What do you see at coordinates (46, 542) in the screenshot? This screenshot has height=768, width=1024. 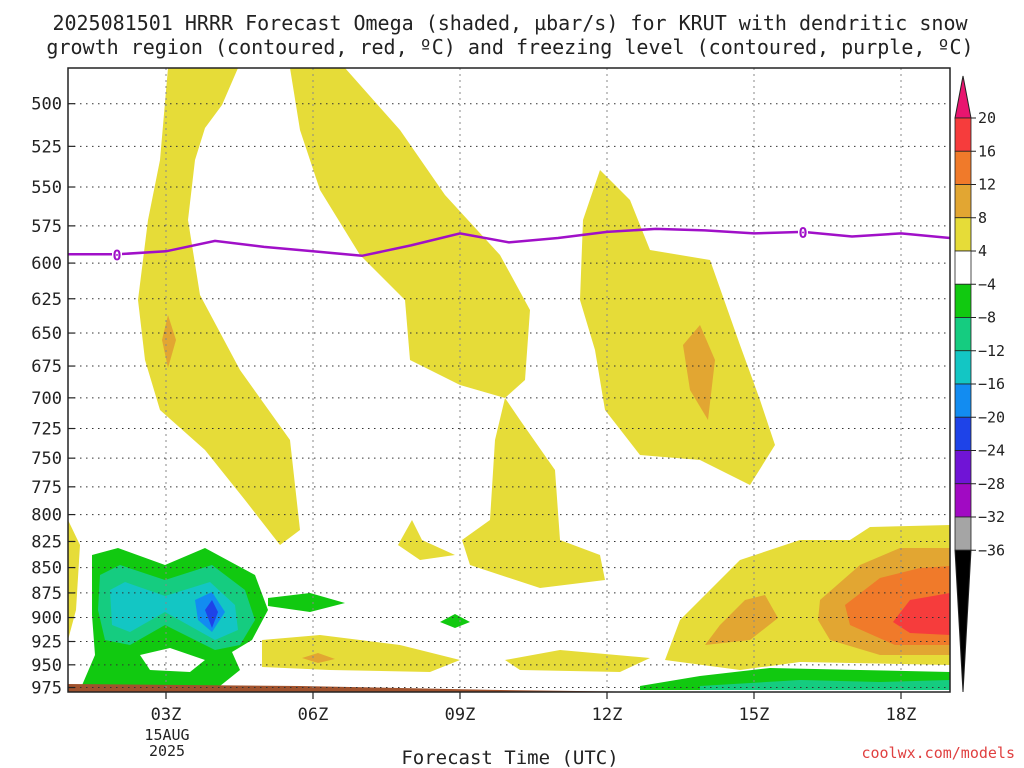 I see `y-tick-label-825: 825` at bounding box center [46, 542].